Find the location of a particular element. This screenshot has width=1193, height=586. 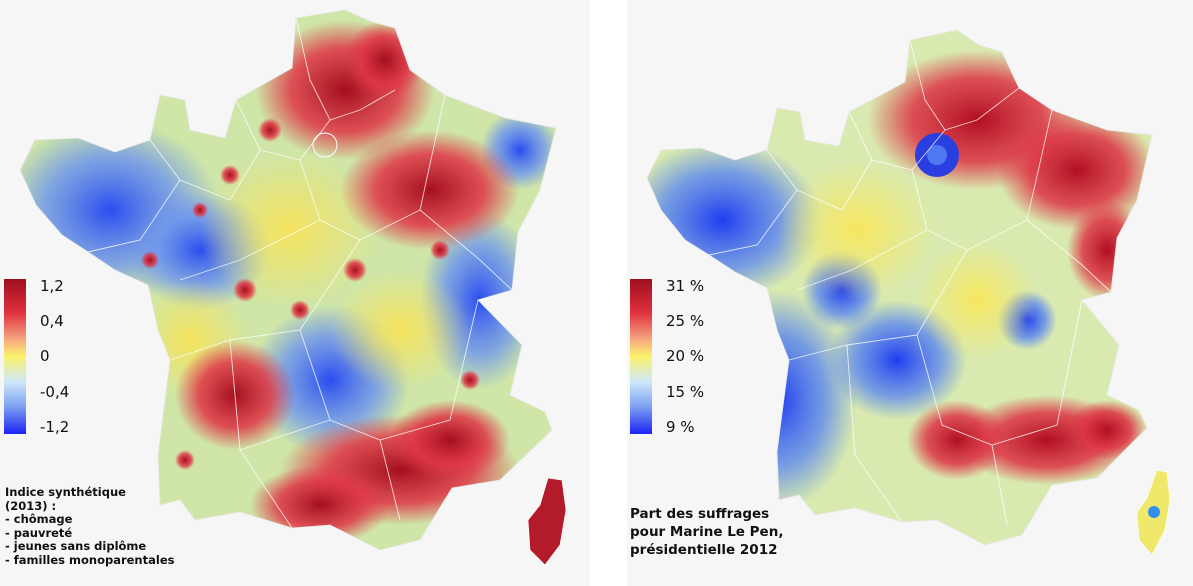

legend-tick: -0,4 is located at coordinates (55, 392).